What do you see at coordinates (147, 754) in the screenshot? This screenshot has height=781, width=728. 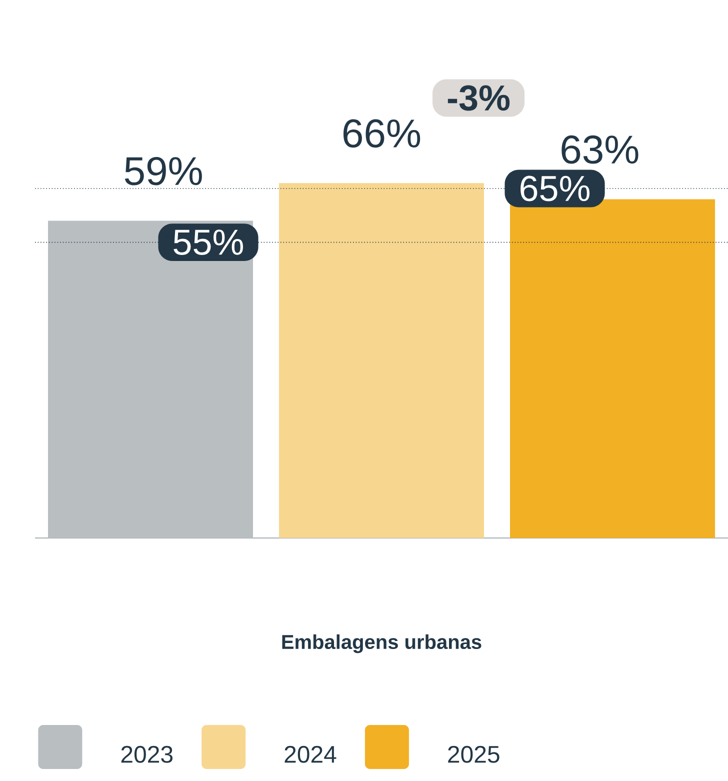 I see `legend-label: 2023` at bounding box center [147, 754].